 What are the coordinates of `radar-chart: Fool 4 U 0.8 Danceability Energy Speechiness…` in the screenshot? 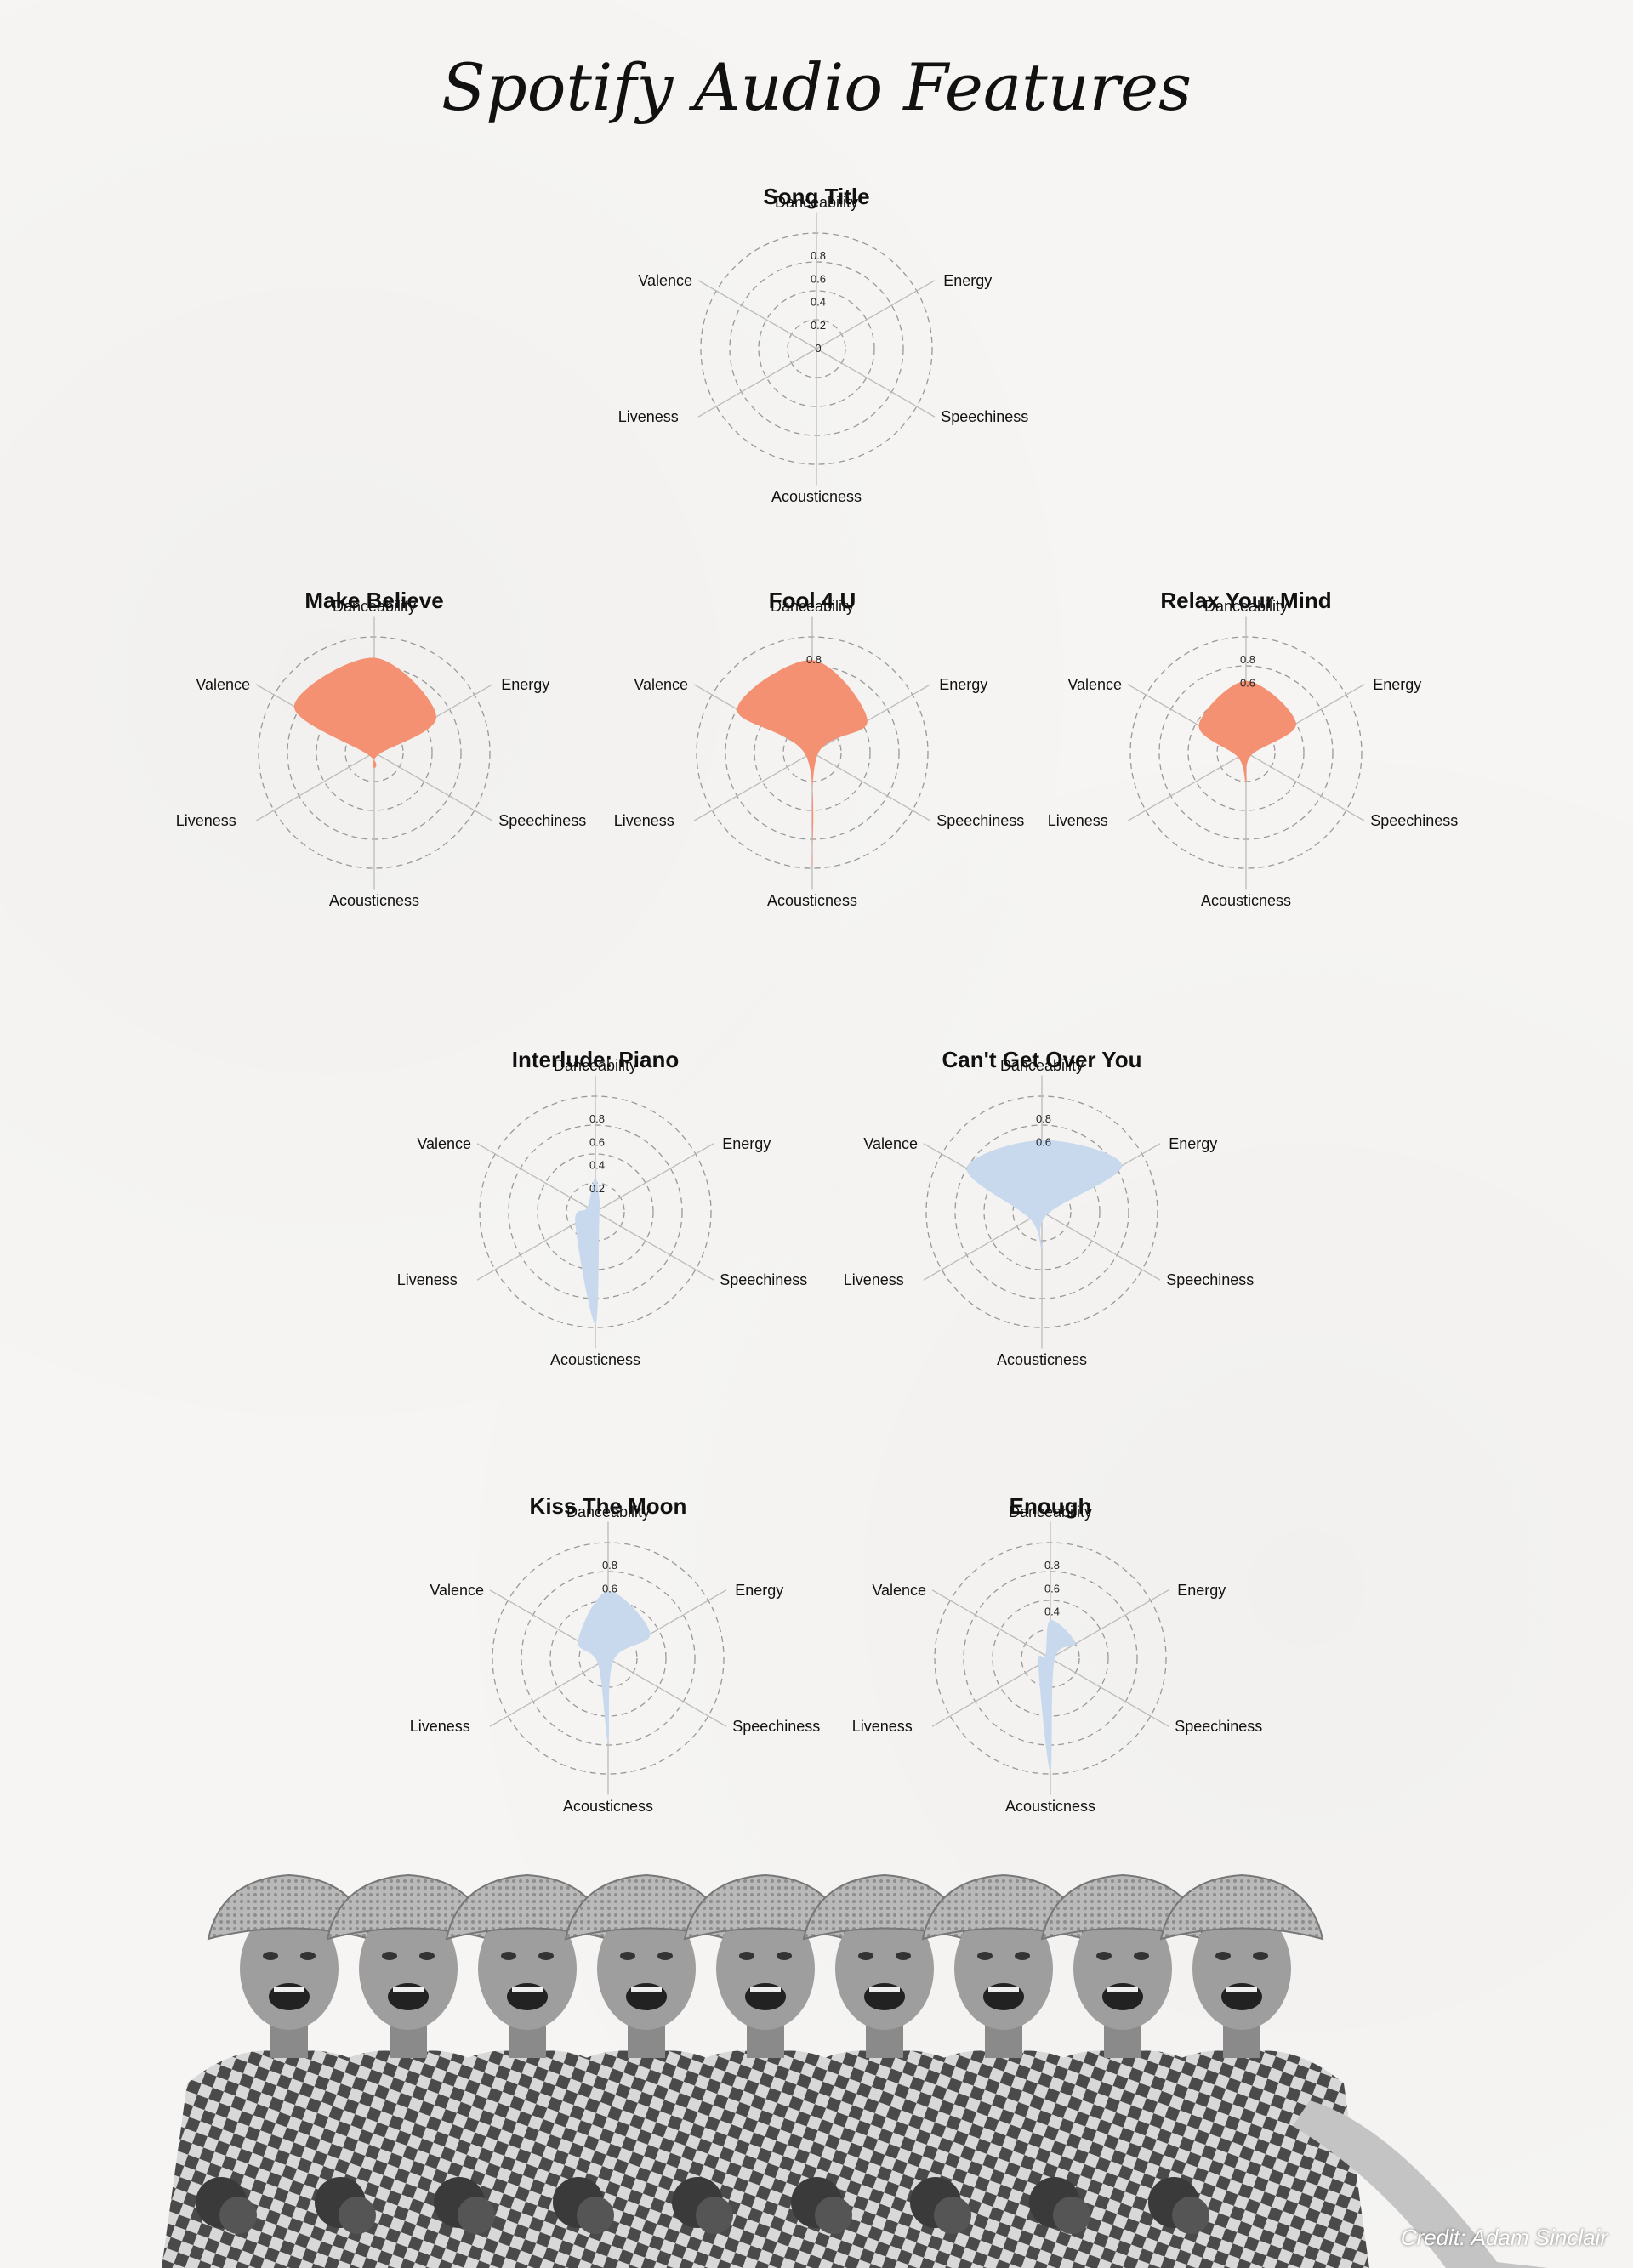 It's located at (819, 748).